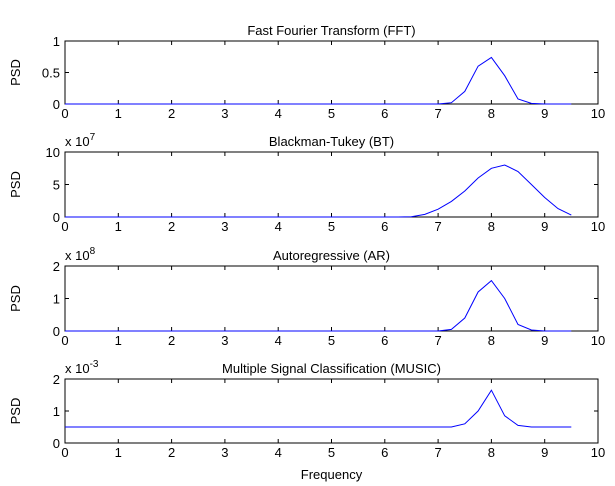 The width and height of the screenshot is (615, 486). I want to click on subplot-title: Autoregressive (AR), so click(331, 255).